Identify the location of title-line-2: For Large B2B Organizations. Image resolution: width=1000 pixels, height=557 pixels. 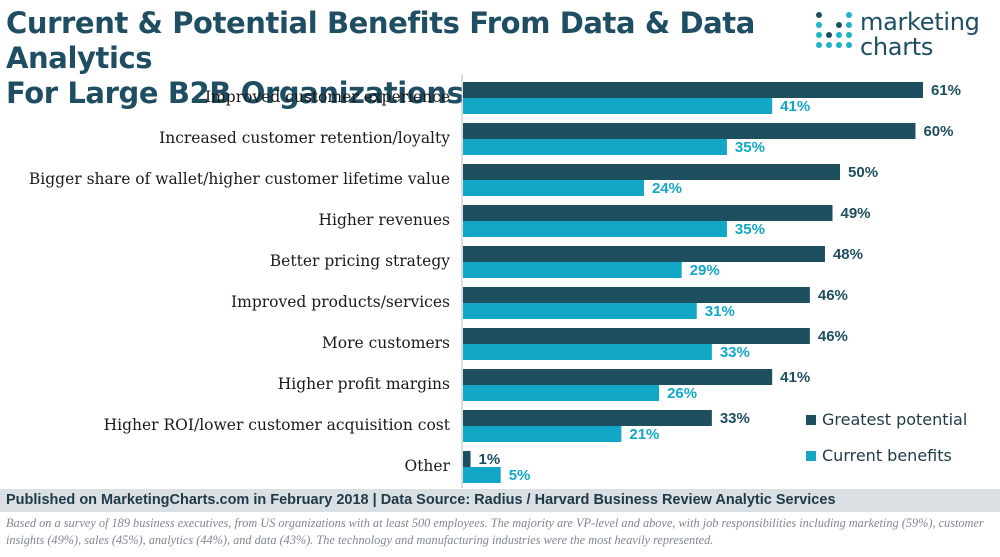
(235, 93).